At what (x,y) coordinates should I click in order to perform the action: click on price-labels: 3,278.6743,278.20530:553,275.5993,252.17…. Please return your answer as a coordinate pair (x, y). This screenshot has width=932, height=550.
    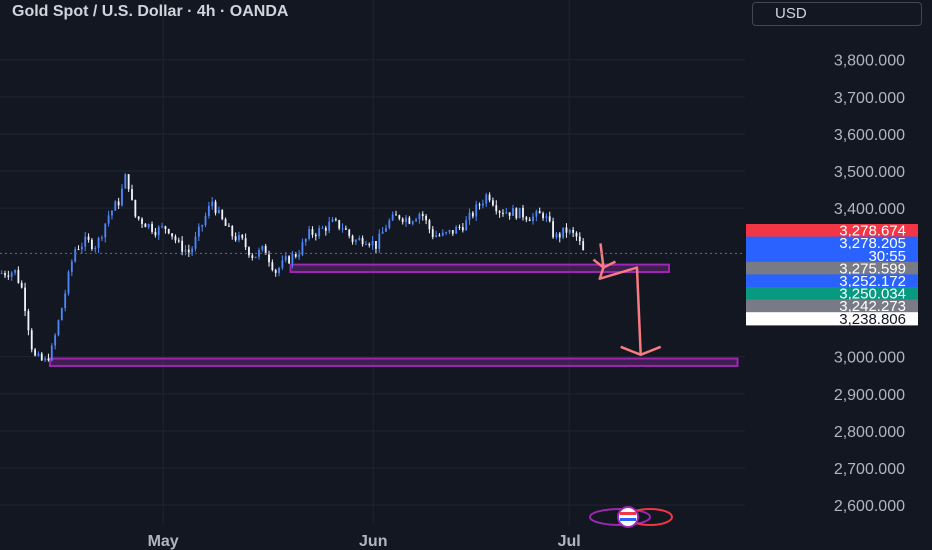
    Looking at the image, I should click on (832, 275).